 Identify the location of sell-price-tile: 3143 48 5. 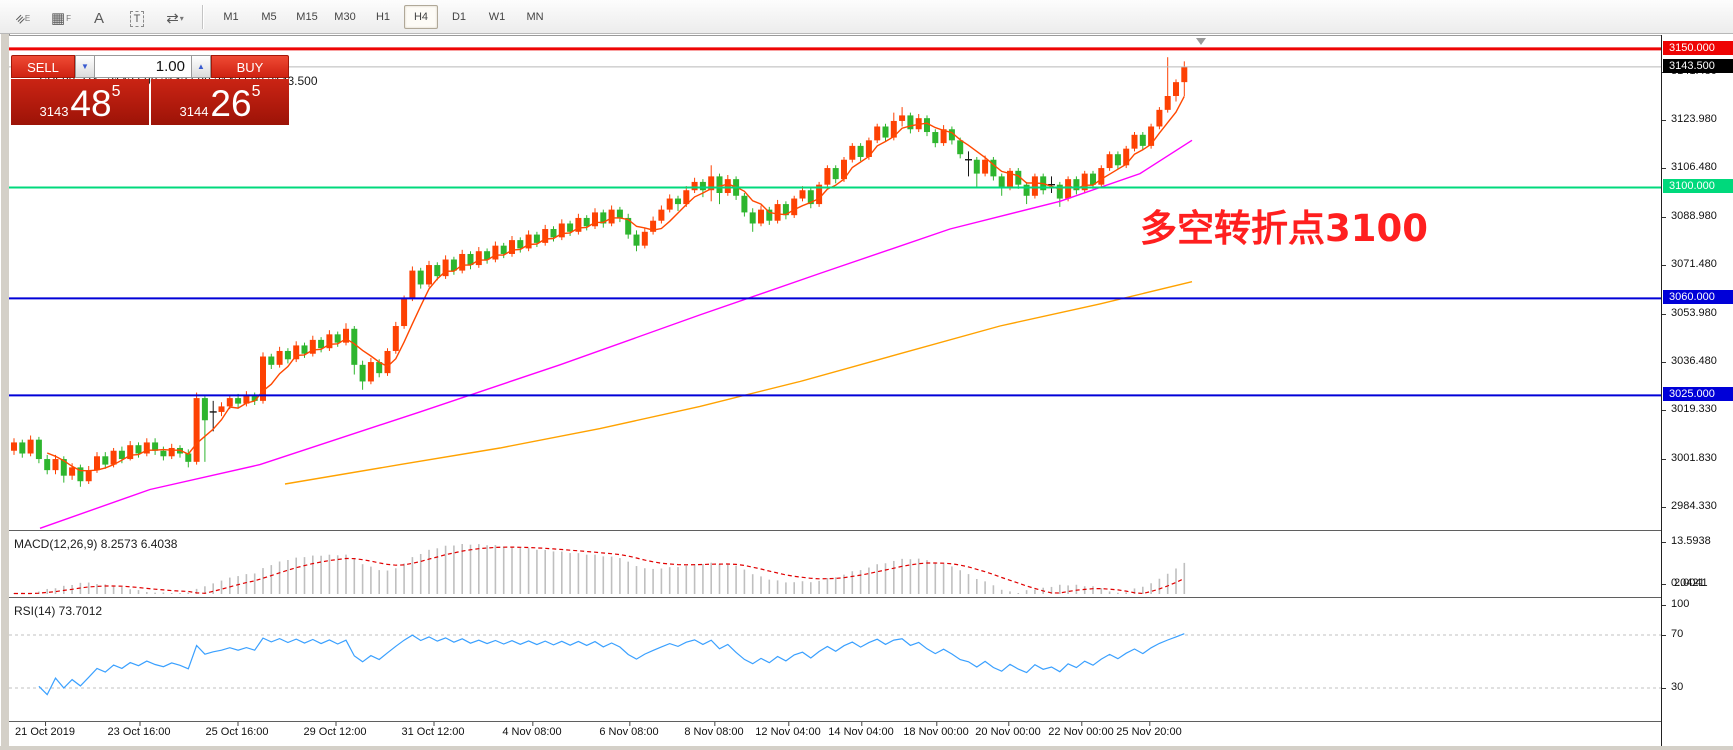
(80, 102).